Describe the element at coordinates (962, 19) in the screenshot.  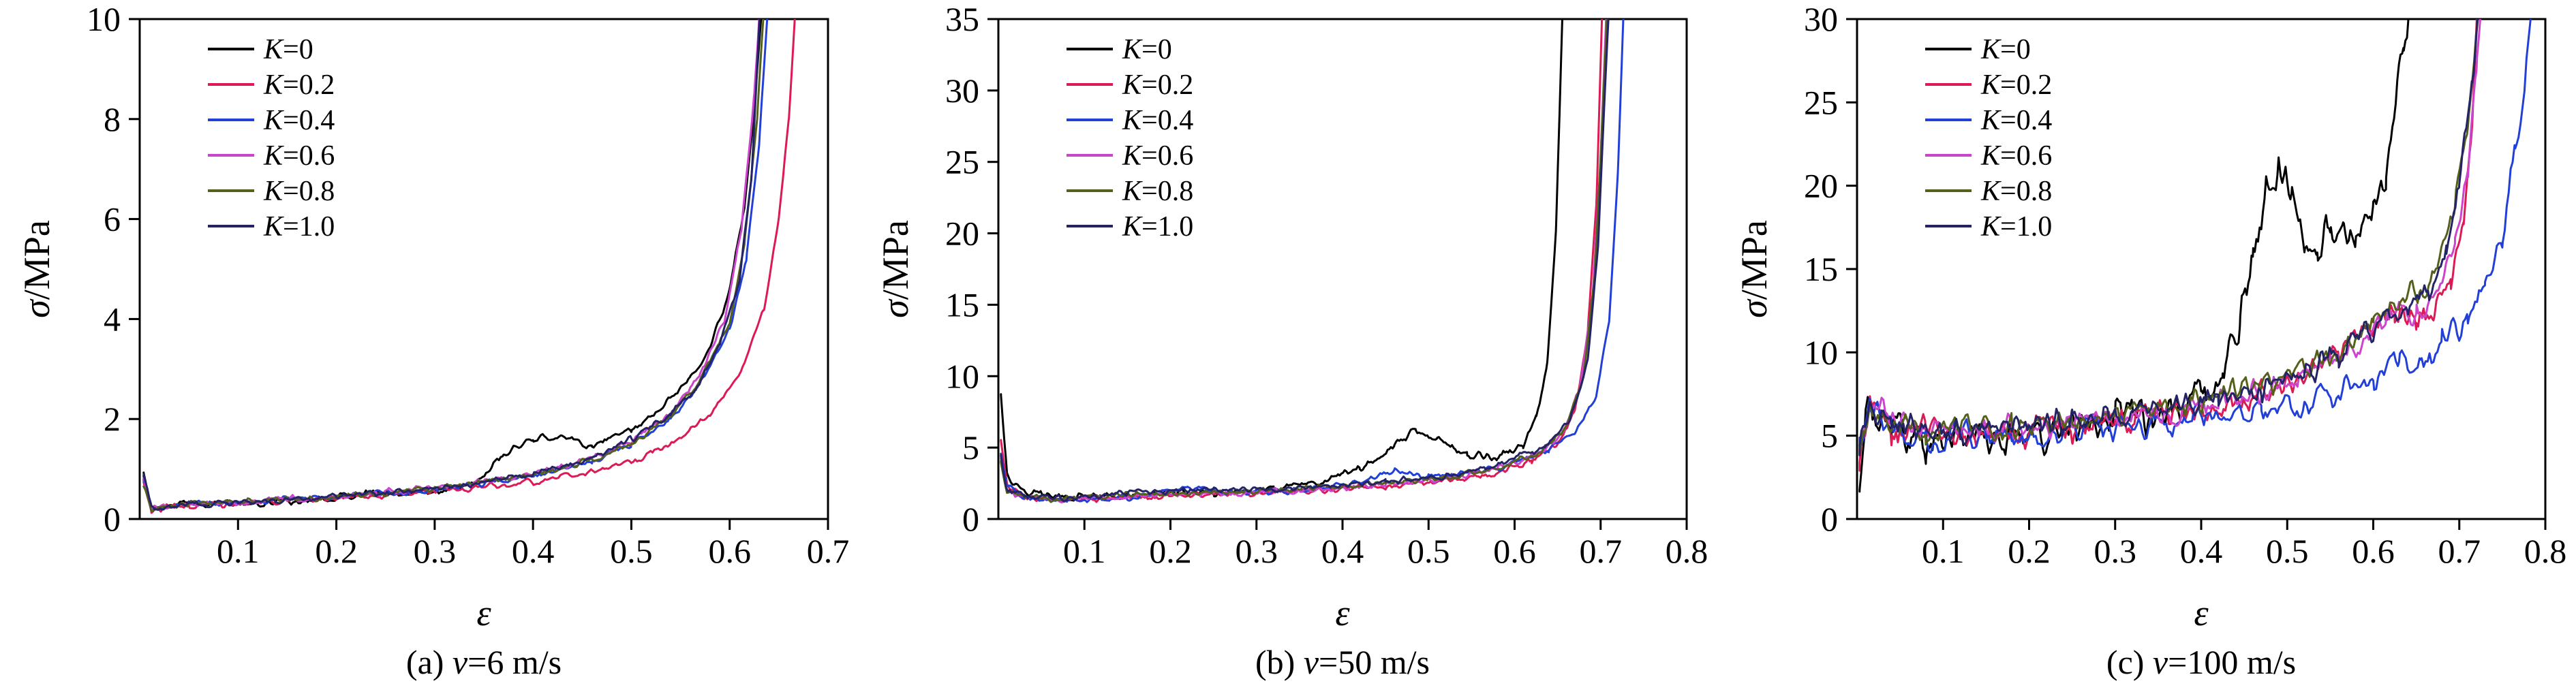
I see `y-tick-label: 35` at that location.